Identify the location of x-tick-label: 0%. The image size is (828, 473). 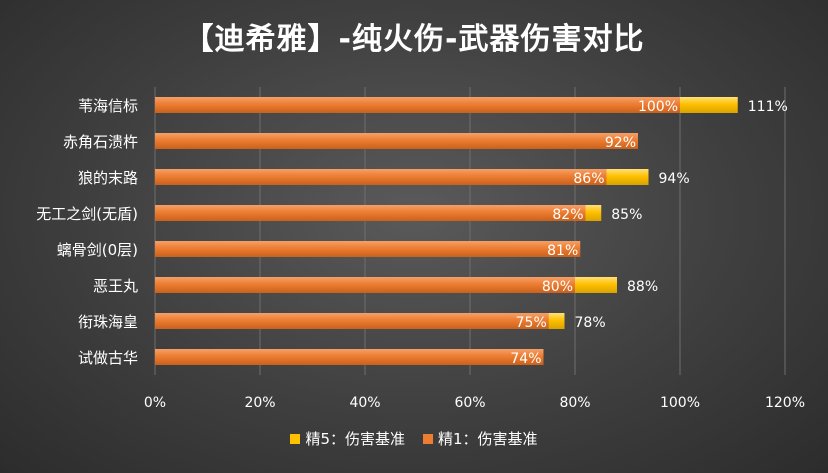
(155, 403).